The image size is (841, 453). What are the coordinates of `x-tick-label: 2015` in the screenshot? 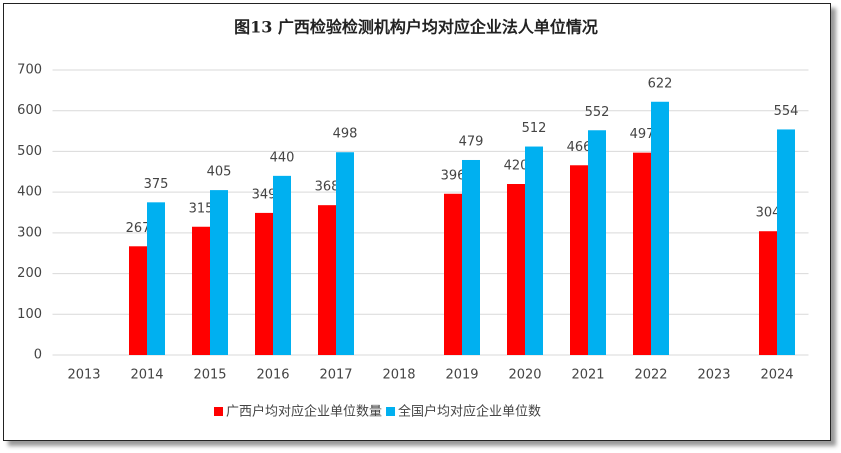 It's located at (209, 375).